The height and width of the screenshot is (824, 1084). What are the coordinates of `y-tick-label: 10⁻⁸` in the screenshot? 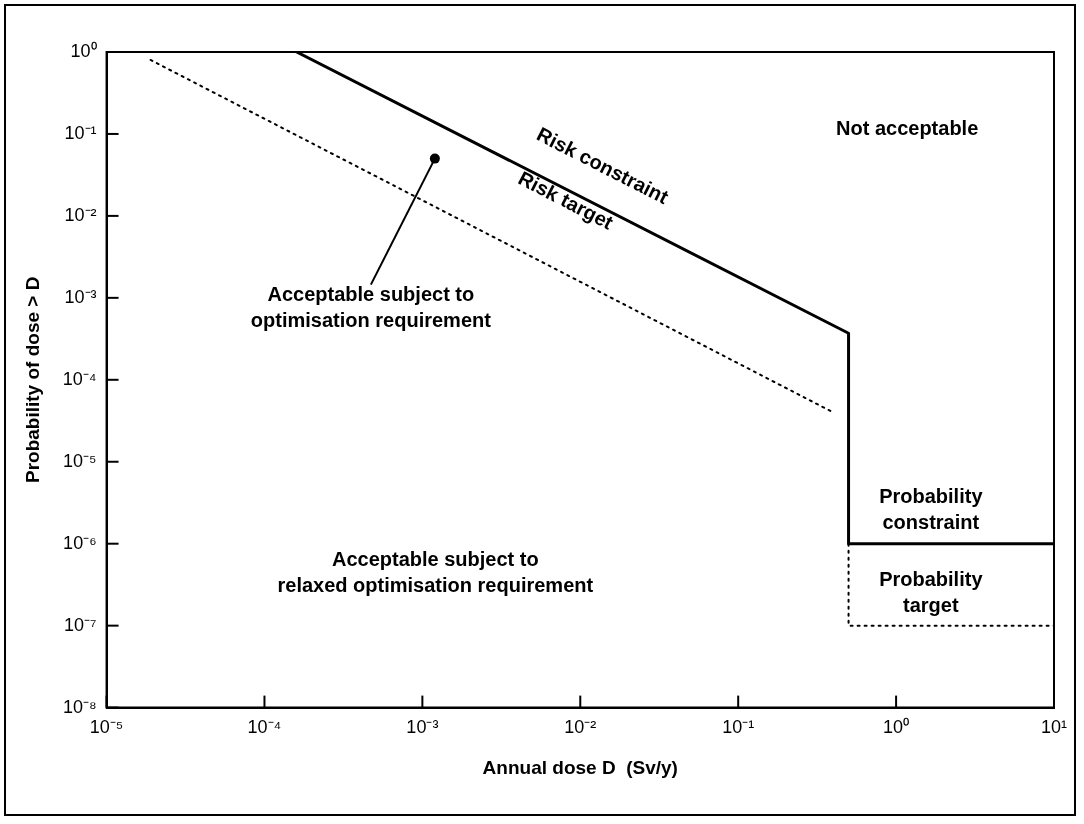 It's located at (79, 706).